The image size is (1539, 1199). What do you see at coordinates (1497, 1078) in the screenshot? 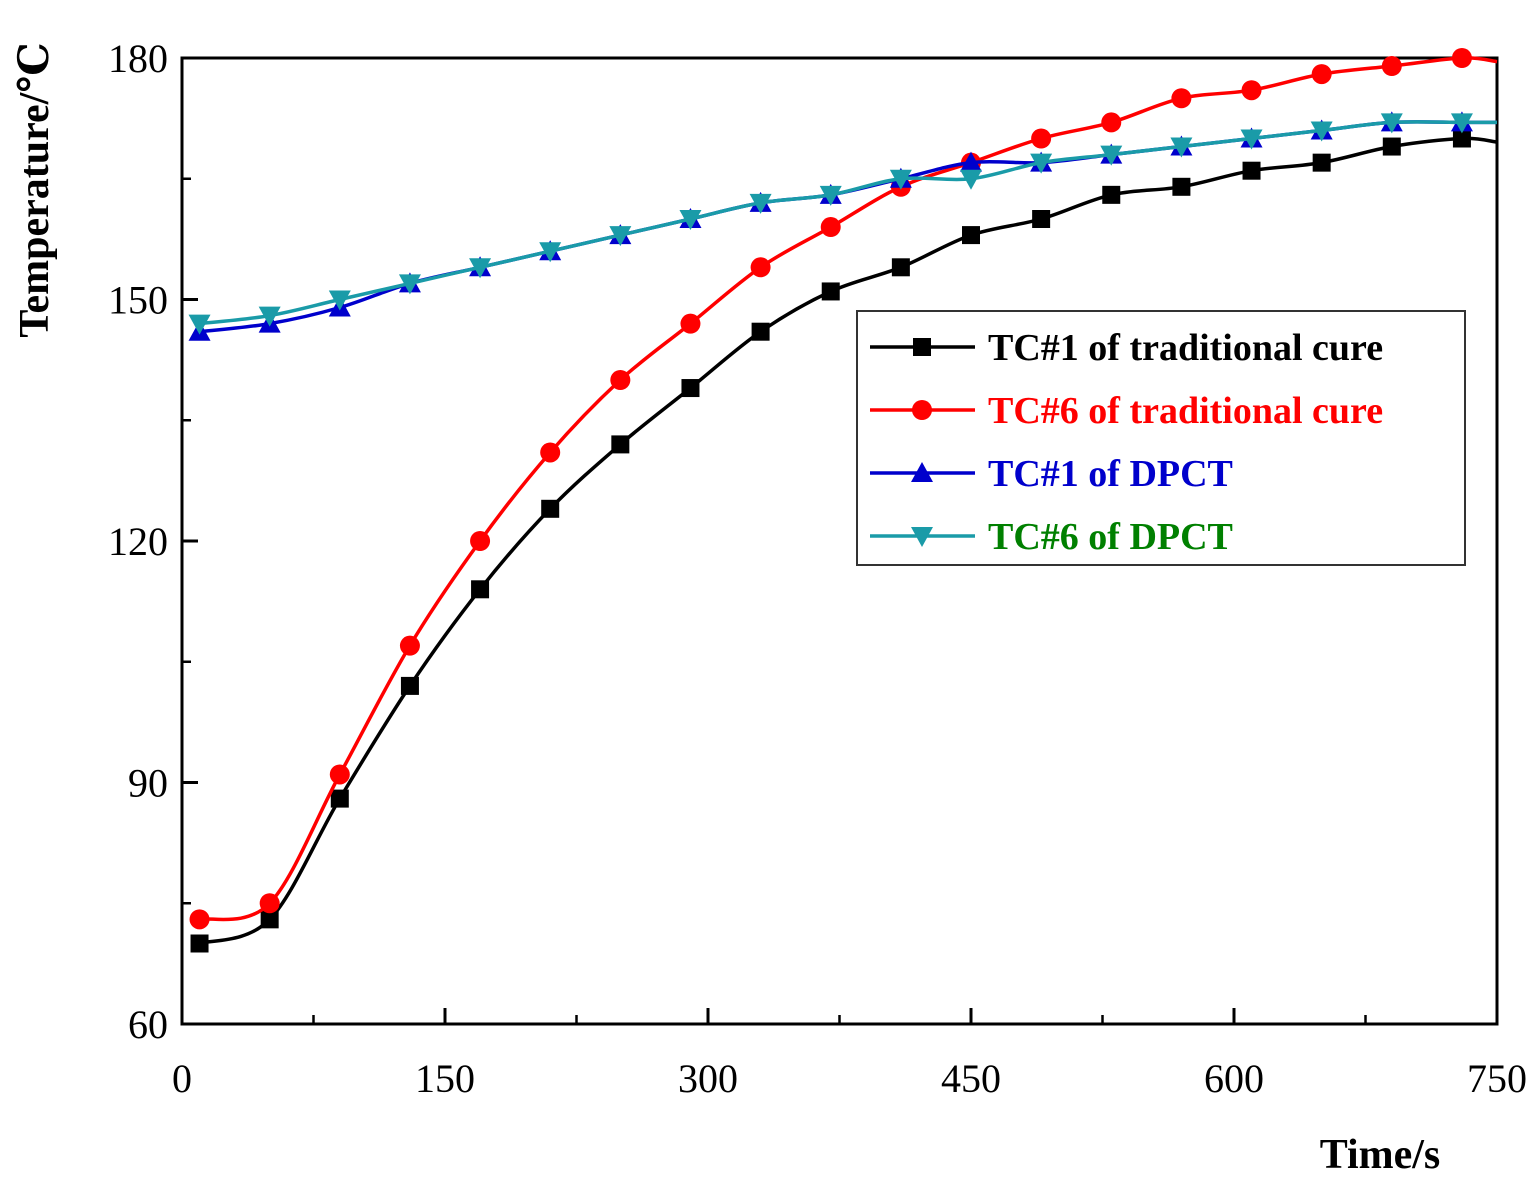
I see `x-tick-label: 750` at bounding box center [1497, 1078].